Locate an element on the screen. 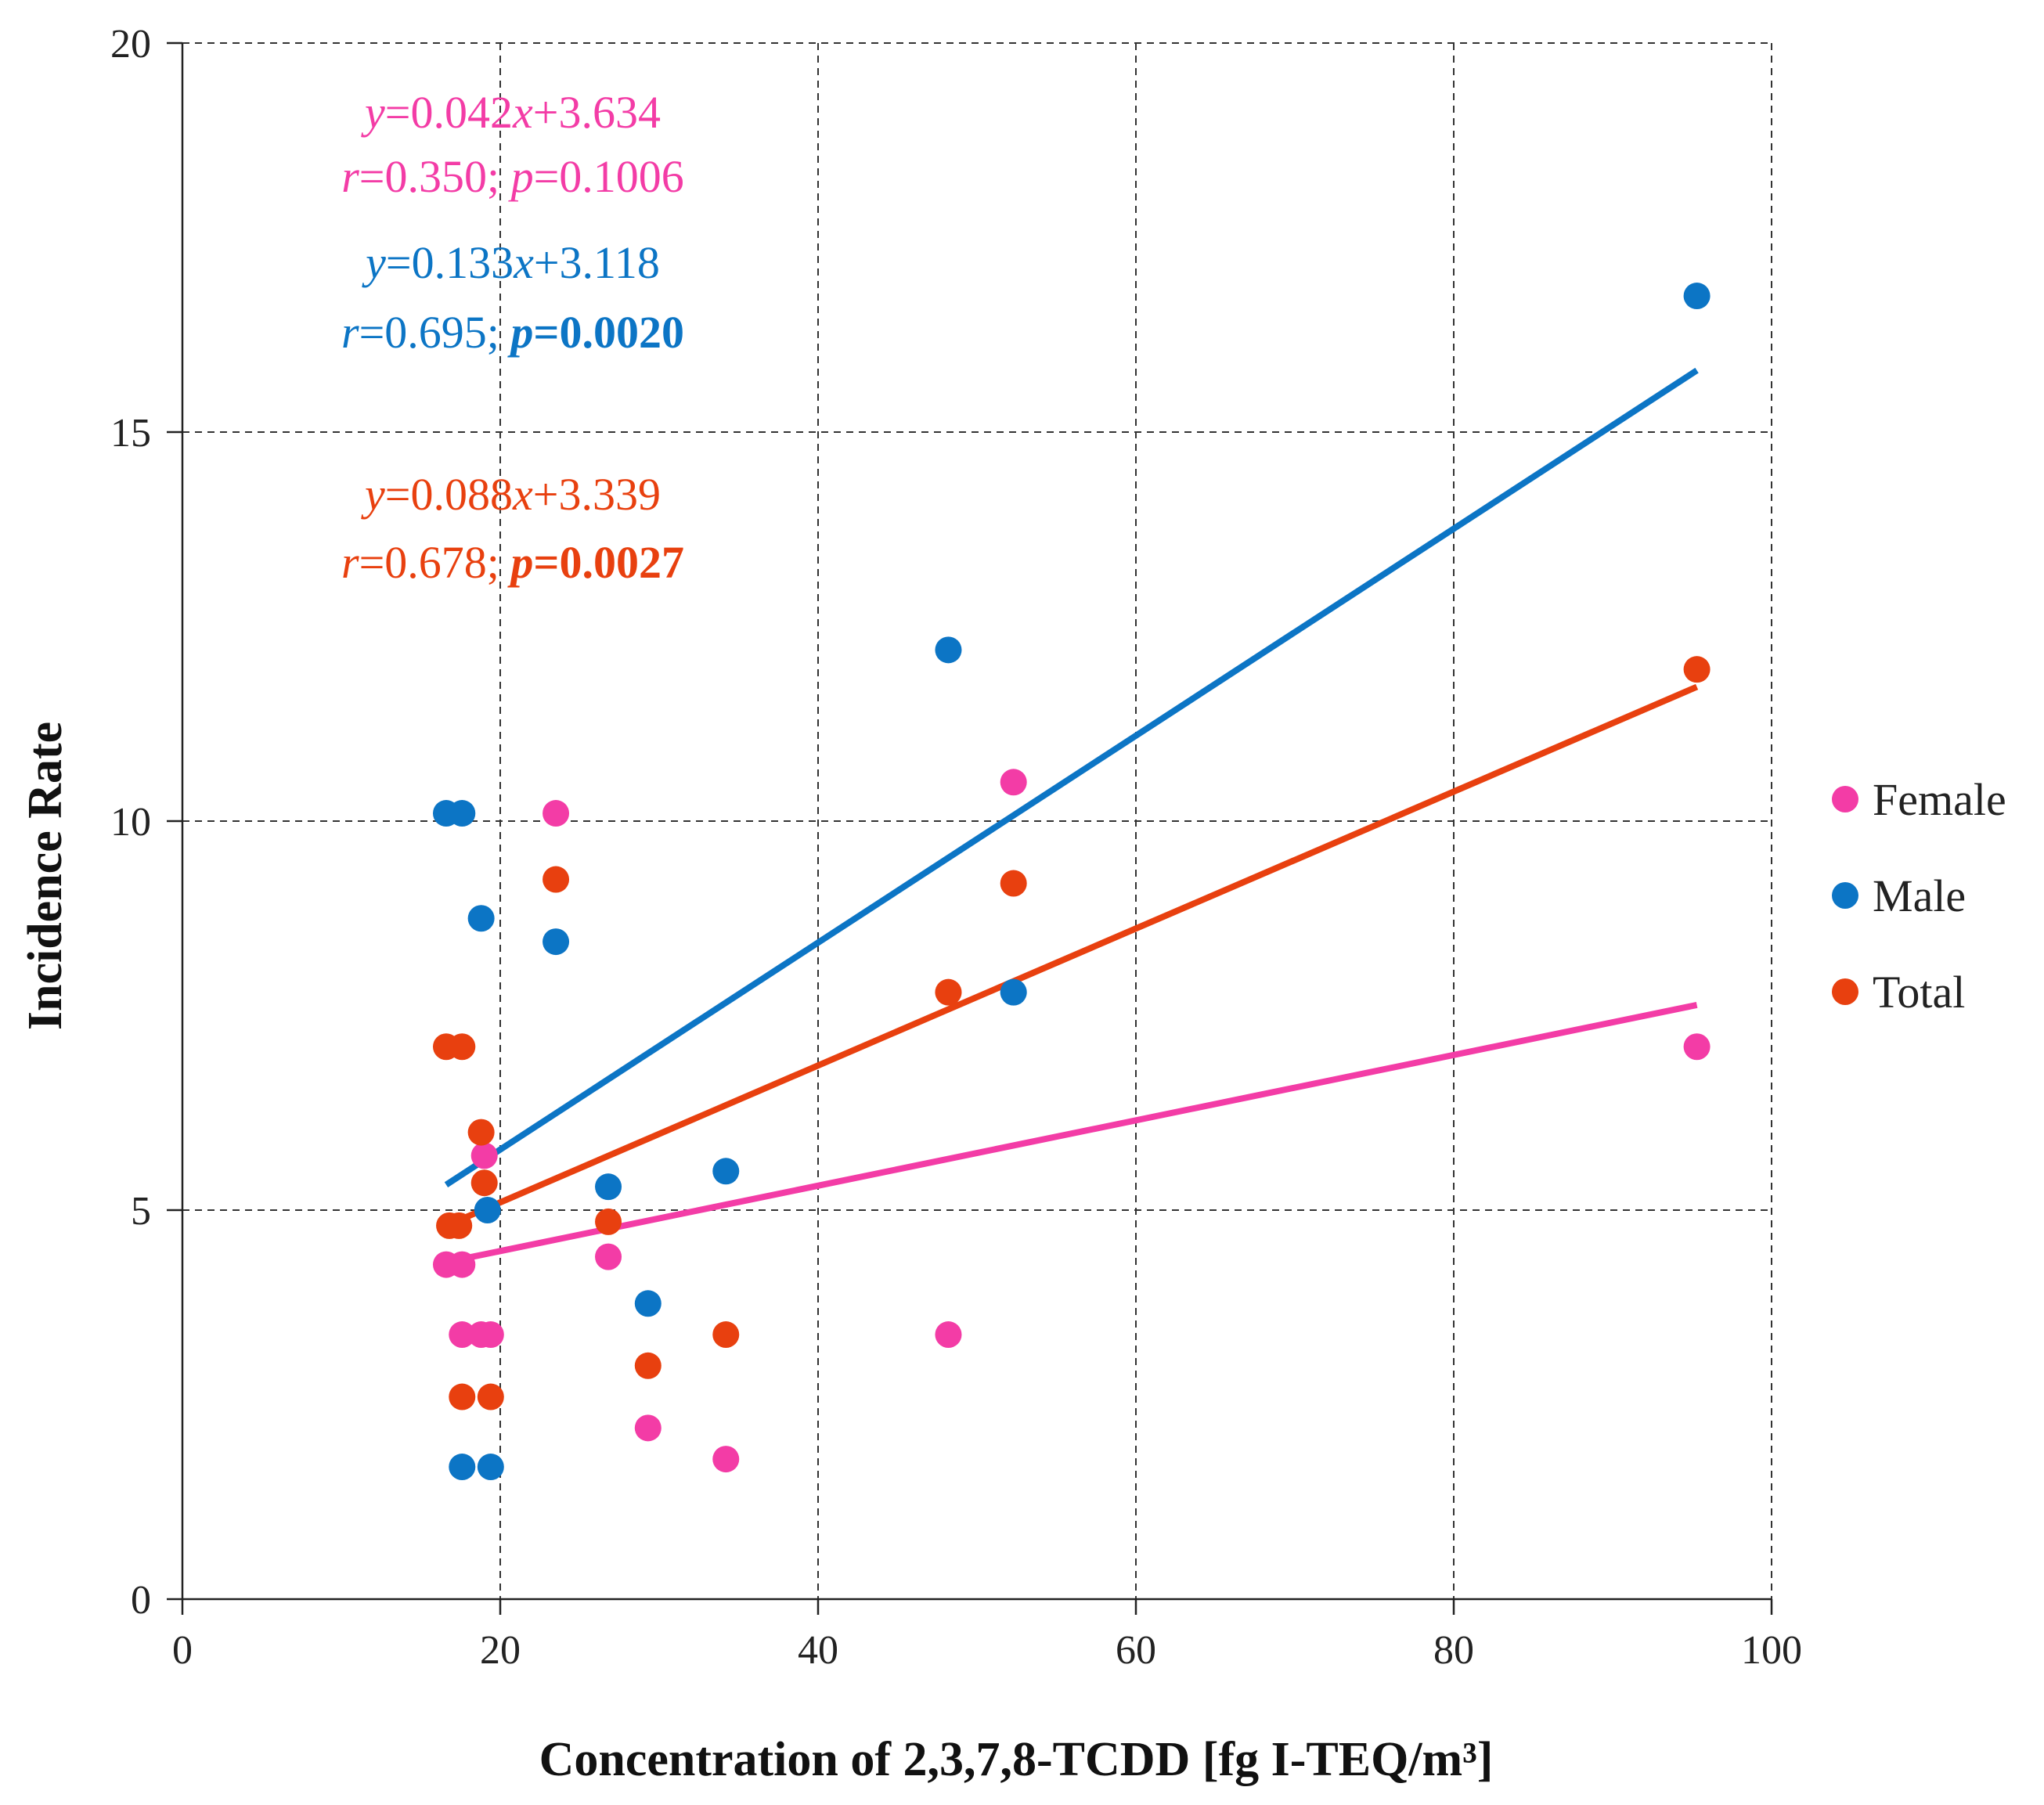 Image resolution: width=2044 pixels, height=1805 pixels. male-stats: r=0.695; p=0.0020 is located at coordinates (512, 333).